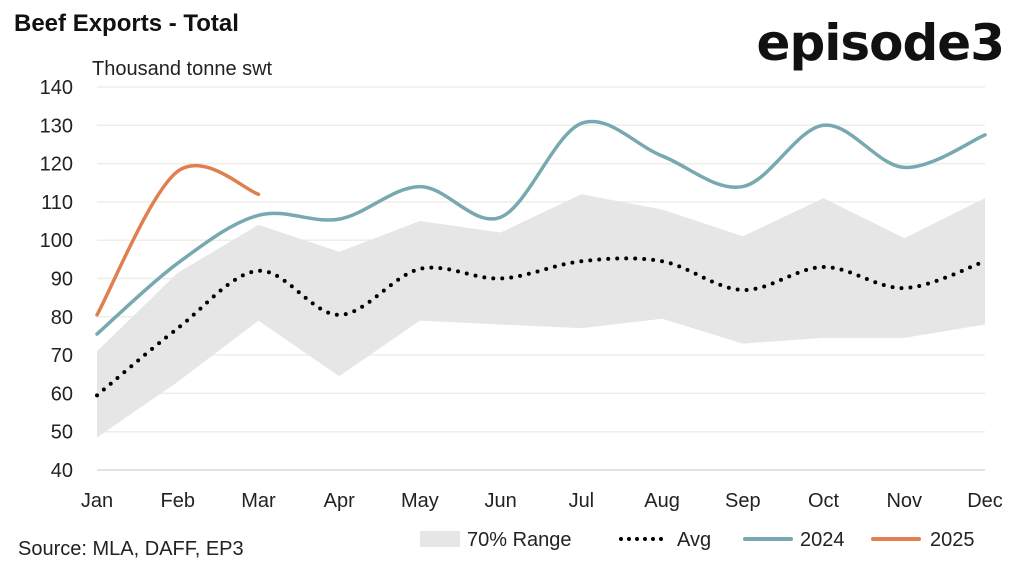  Describe the element at coordinates (62, 394) in the screenshot. I see `y-tick-label: 60` at that location.